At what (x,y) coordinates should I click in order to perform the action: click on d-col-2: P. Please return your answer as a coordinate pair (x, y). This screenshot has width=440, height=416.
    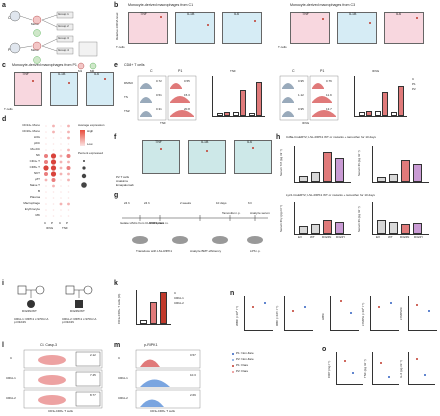
    Looking at the image, I should click on (52, 223).